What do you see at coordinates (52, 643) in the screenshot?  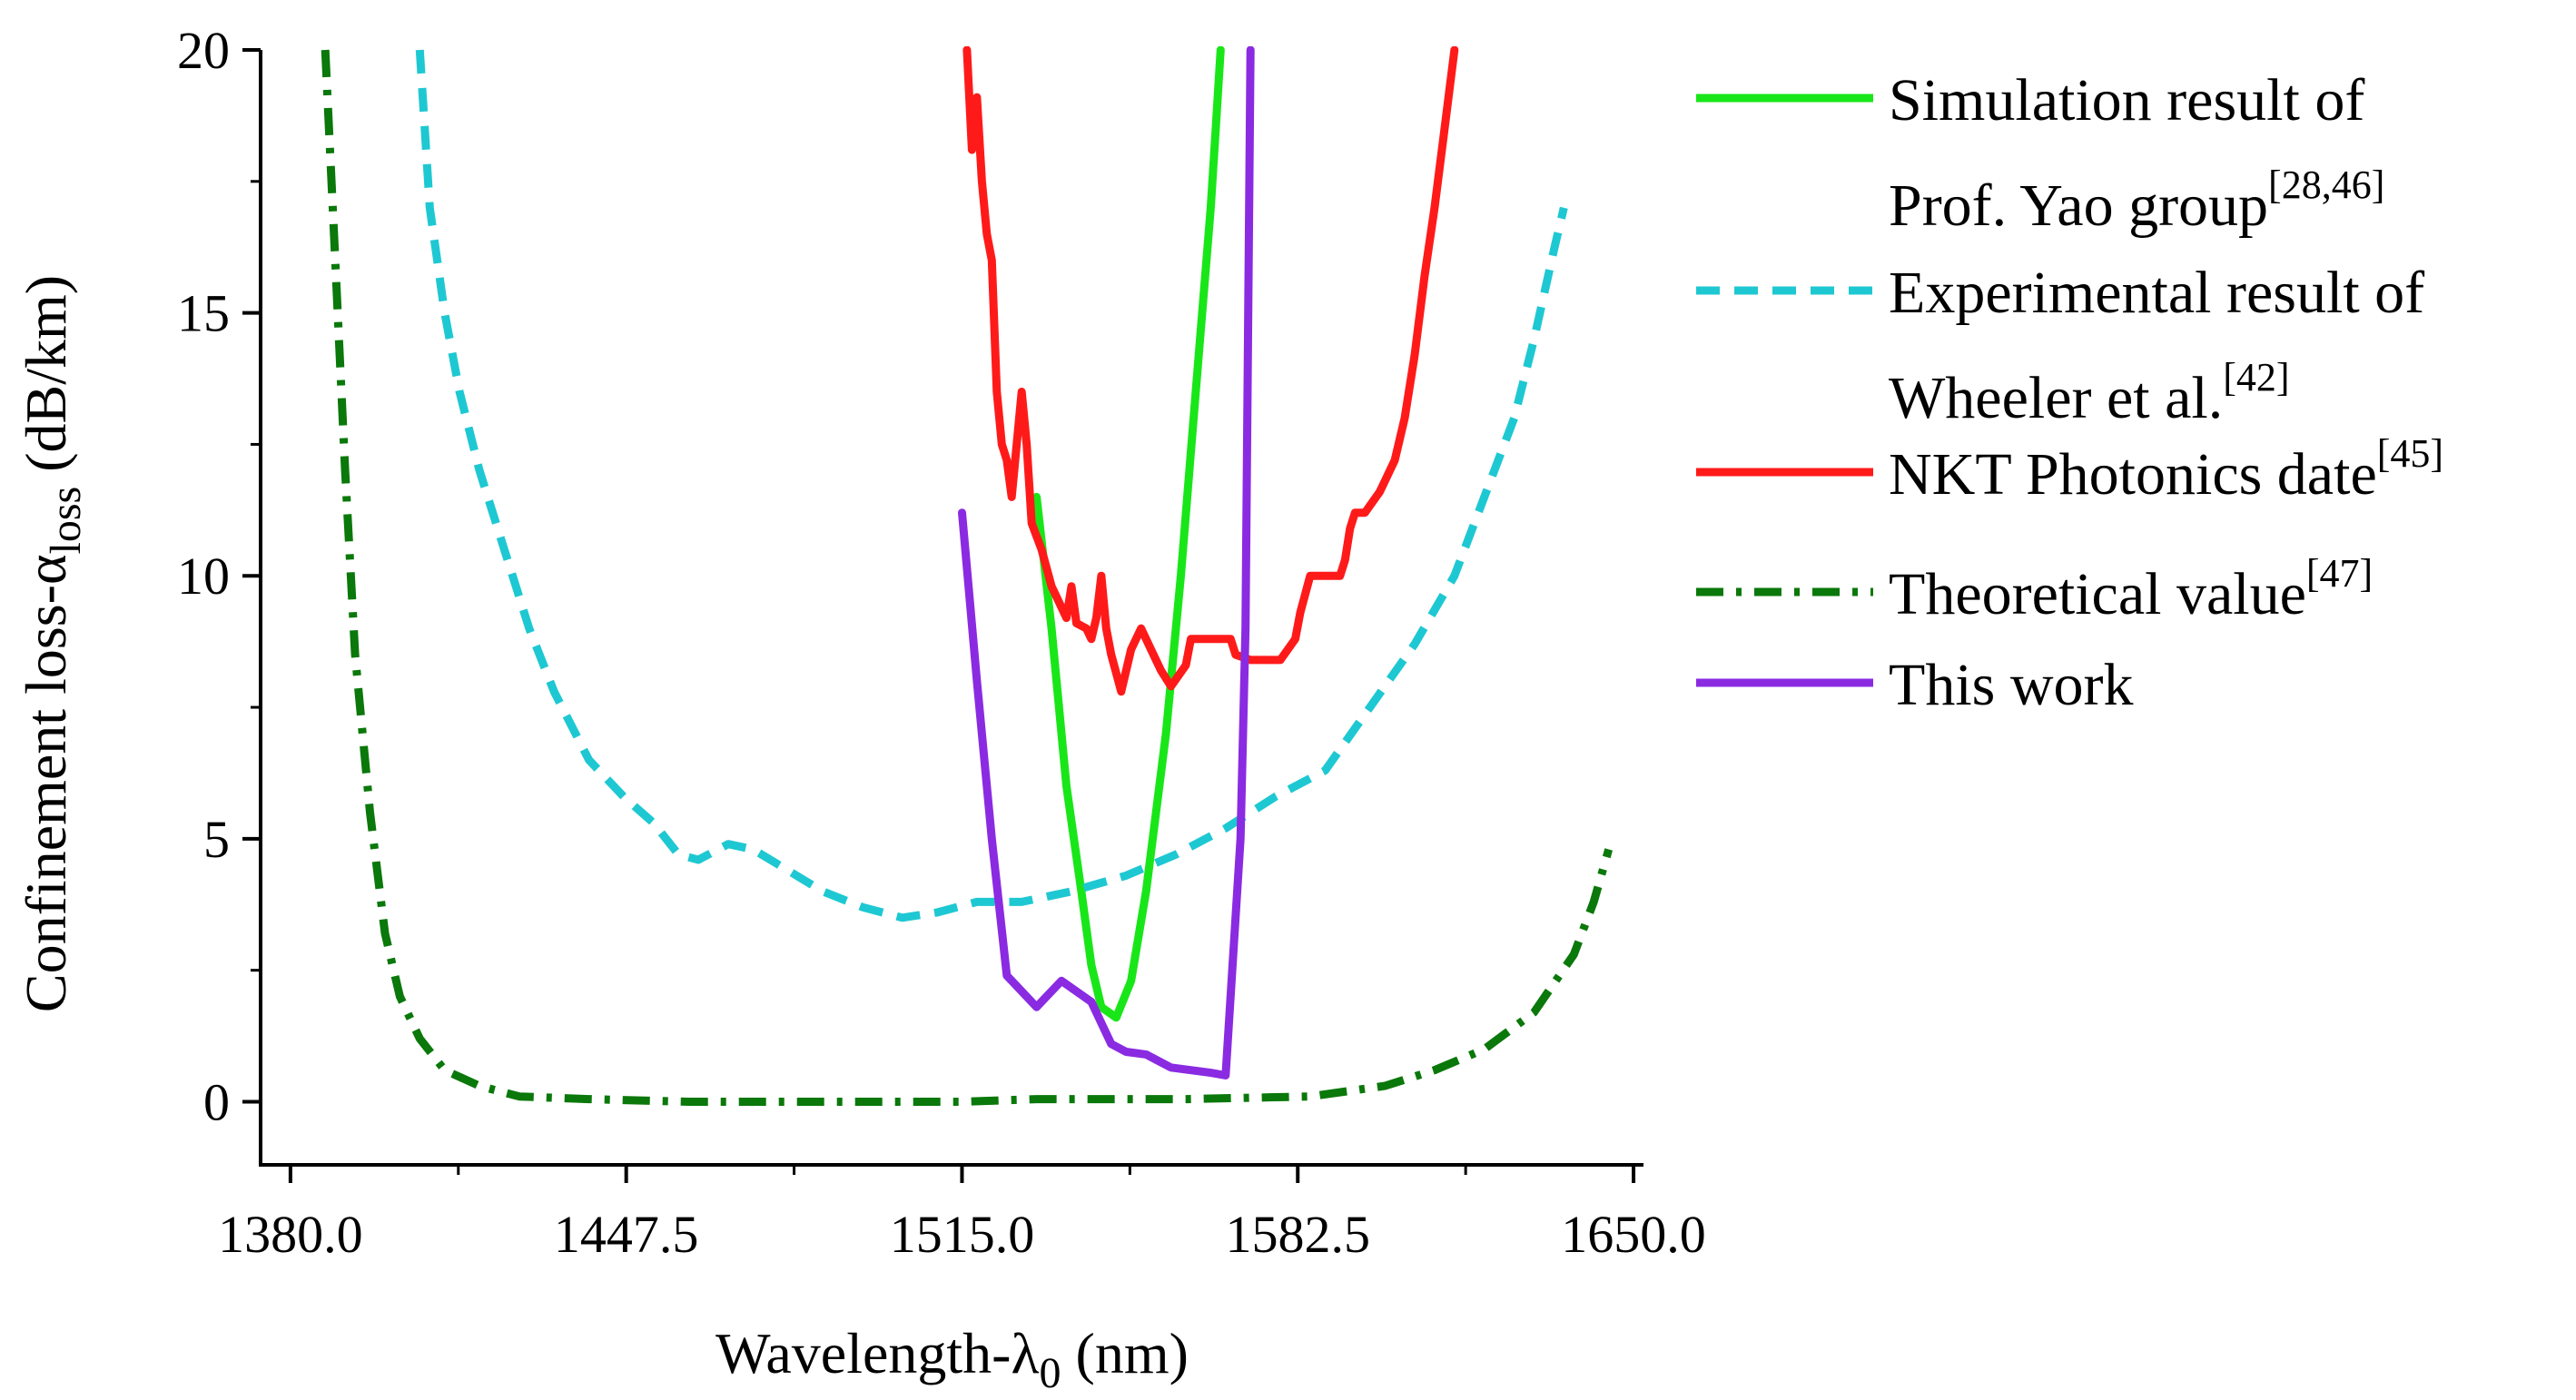 I see `y-axis-title: Confinement loss-αloss (dB/km)` at bounding box center [52, 643].